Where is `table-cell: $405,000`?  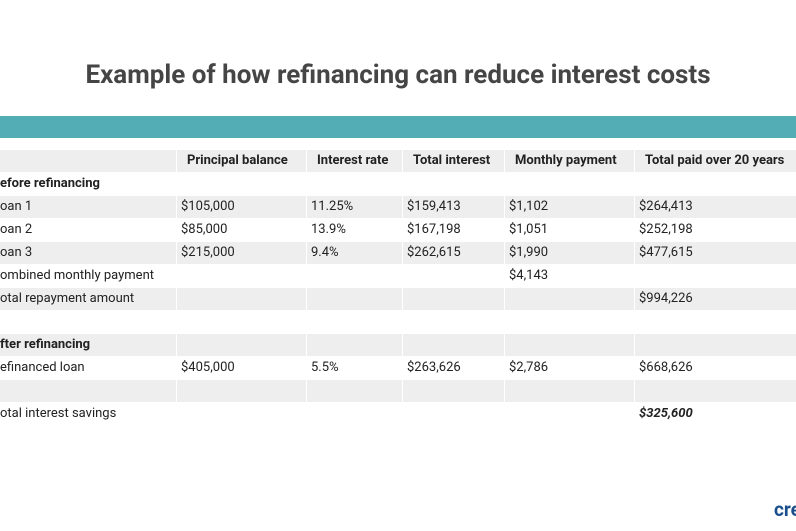 table-cell: $405,000 is located at coordinates (241, 368).